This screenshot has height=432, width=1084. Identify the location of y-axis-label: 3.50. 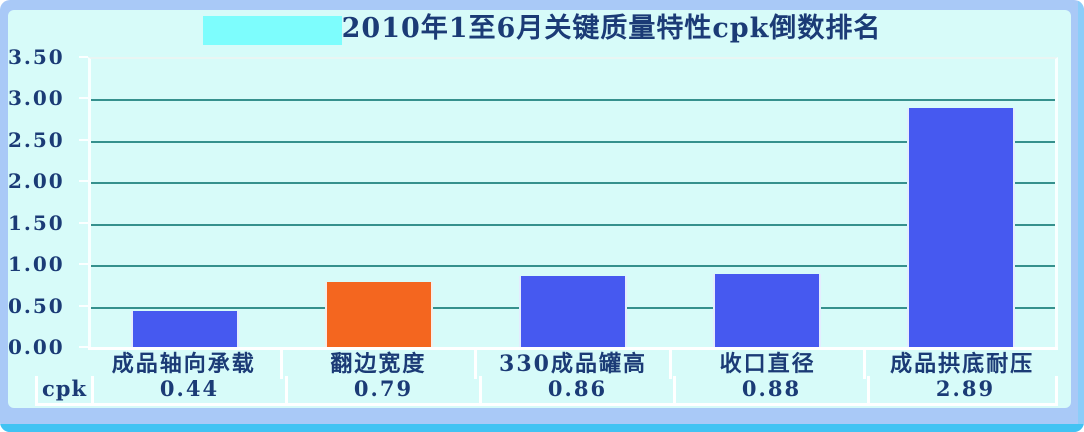
(36, 57).